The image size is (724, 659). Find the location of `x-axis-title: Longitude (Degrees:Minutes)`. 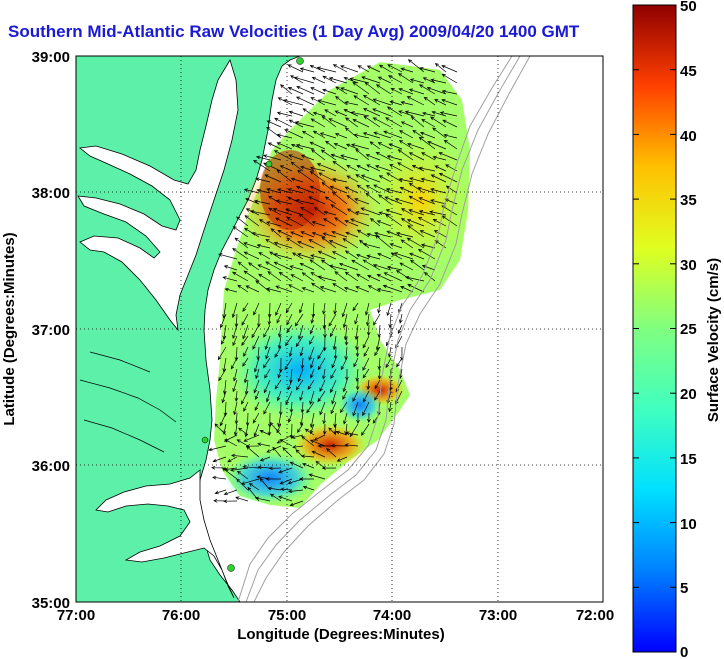

x-axis-title: Longitude (Degrees:Minutes) is located at coordinates (341, 634).